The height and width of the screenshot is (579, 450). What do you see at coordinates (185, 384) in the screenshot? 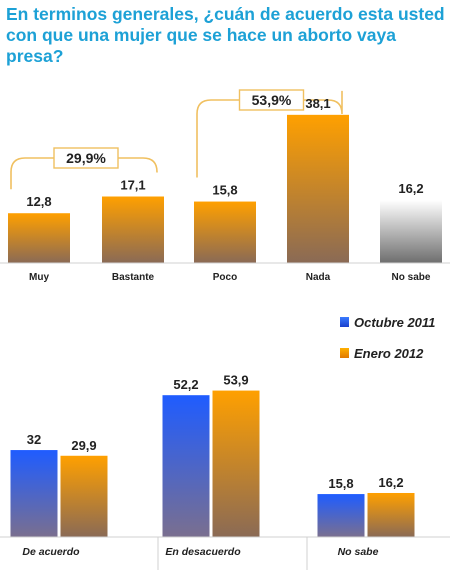
I see `value-label-en-desacuerdo-octubre-2011: 52,2` at bounding box center [185, 384].